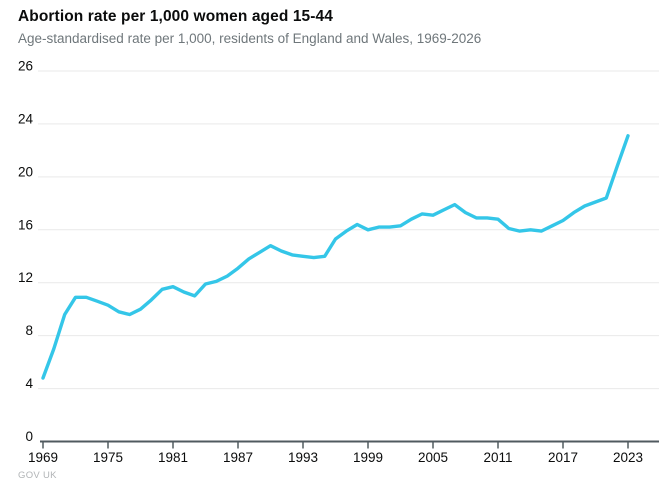  What do you see at coordinates (238, 457) in the screenshot?
I see `x-tick-label: 1987` at bounding box center [238, 457].